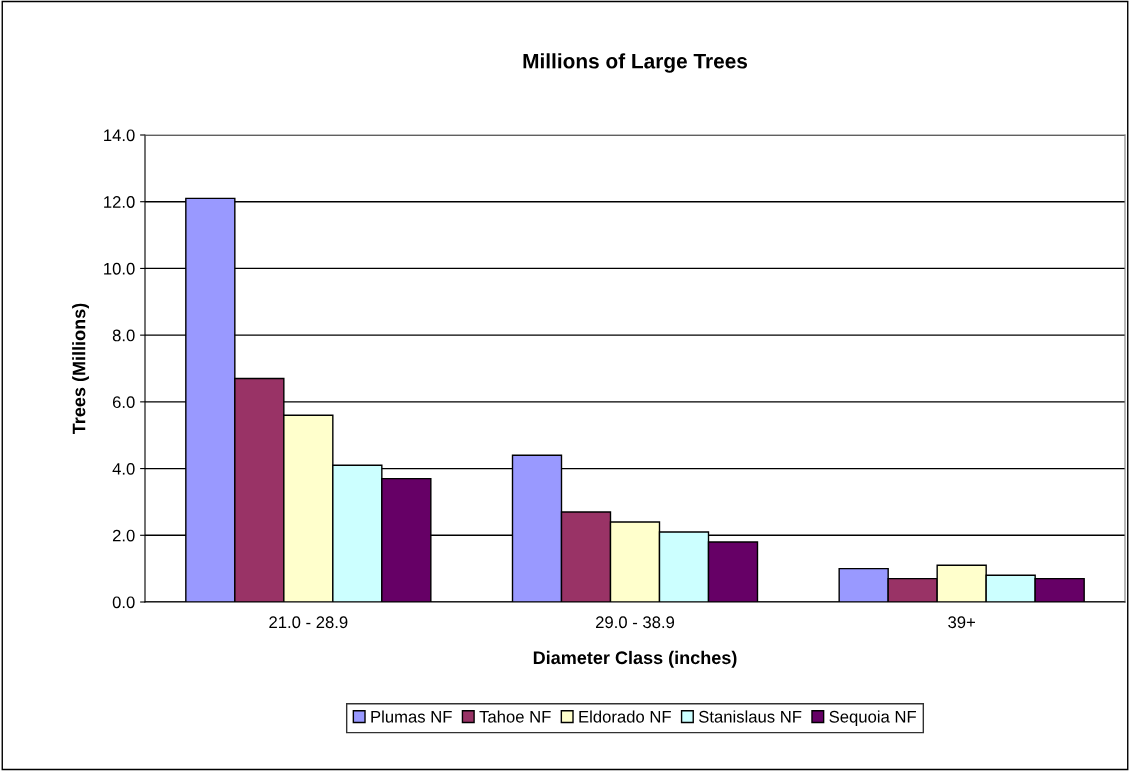 Image resolution: width=1130 pixels, height=771 pixels. Describe the element at coordinates (625, 716) in the screenshot. I see `legend-label: Eldorado NF` at that location.